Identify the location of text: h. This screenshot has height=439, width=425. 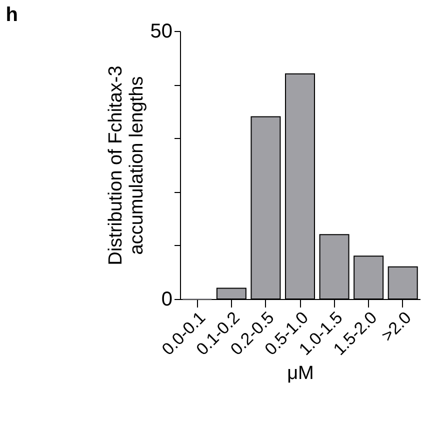
(12, 15).